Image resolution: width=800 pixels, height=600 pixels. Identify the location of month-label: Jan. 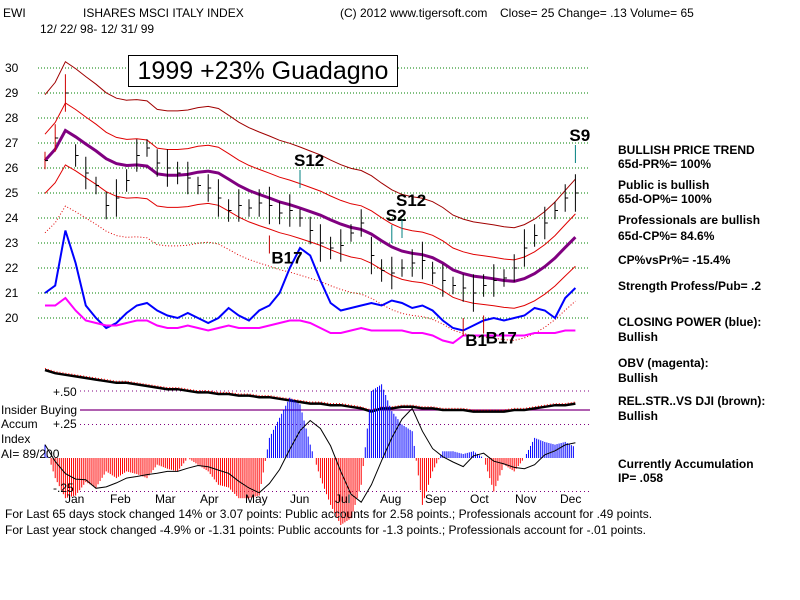
(74, 499).